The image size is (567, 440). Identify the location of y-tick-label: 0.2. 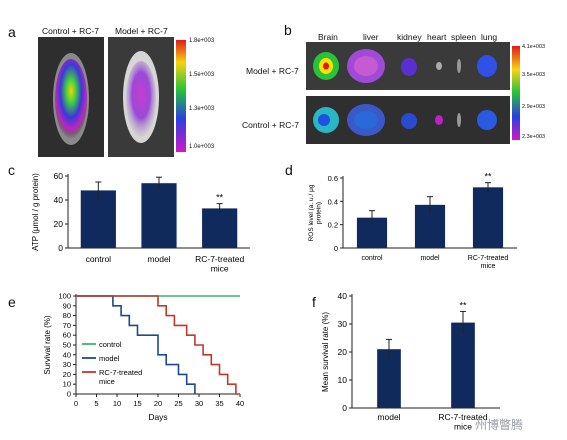
(333, 225).